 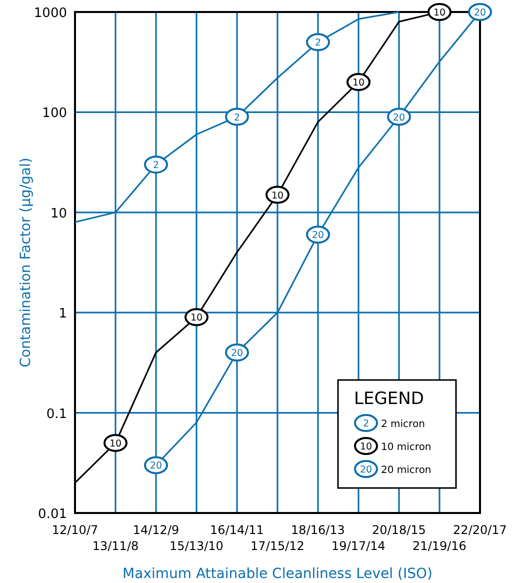 I want to click on y-tick-label: 100, so click(x=54, y=114).